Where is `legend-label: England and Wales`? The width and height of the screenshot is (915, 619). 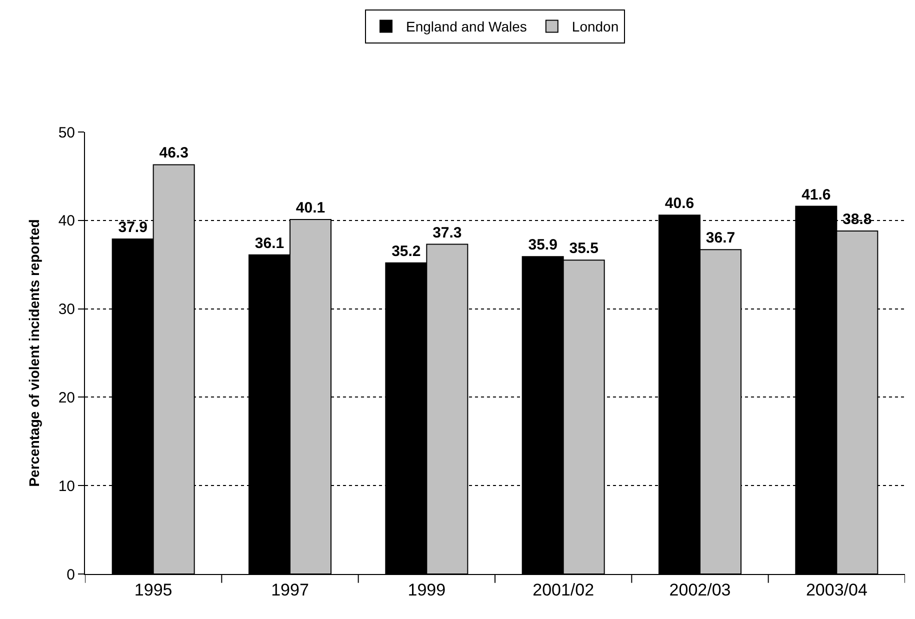
legend-label: England and Wales is located at coordinates (466, 26).